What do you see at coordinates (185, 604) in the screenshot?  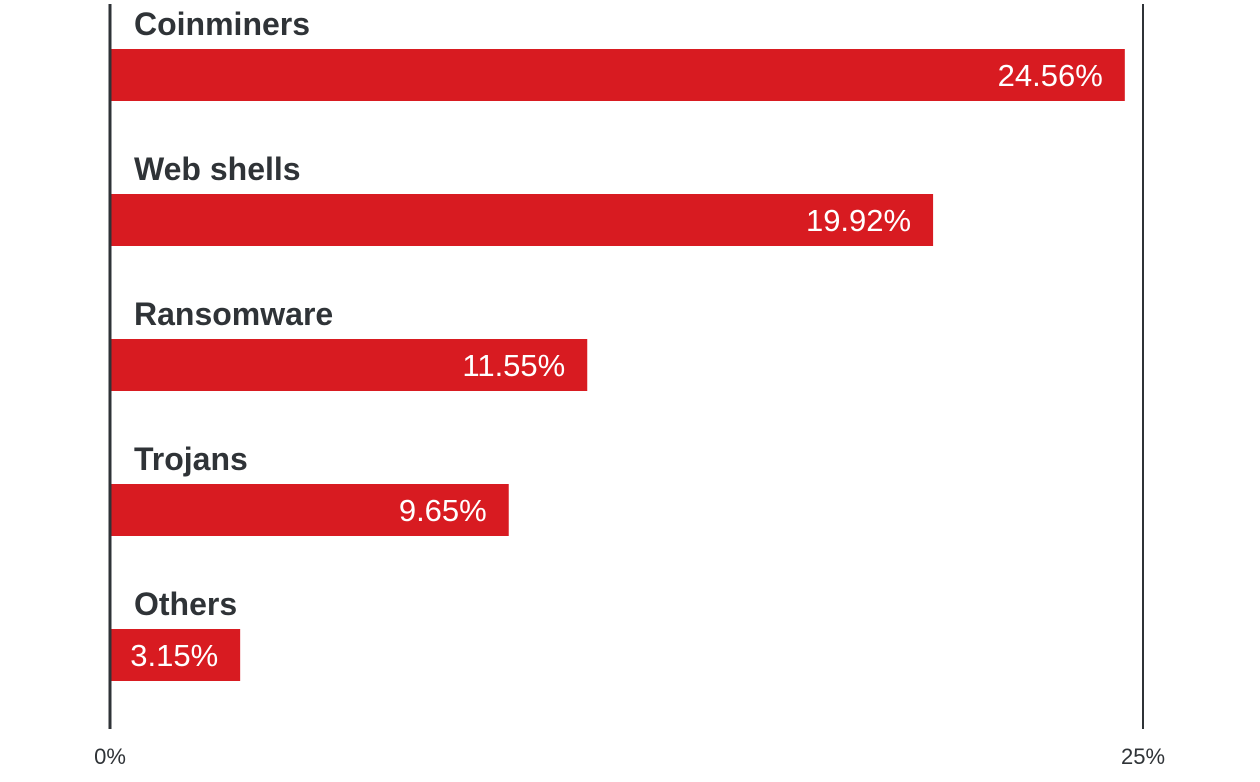 I see `category-label-others: Others` at bounding box center [185, 604].